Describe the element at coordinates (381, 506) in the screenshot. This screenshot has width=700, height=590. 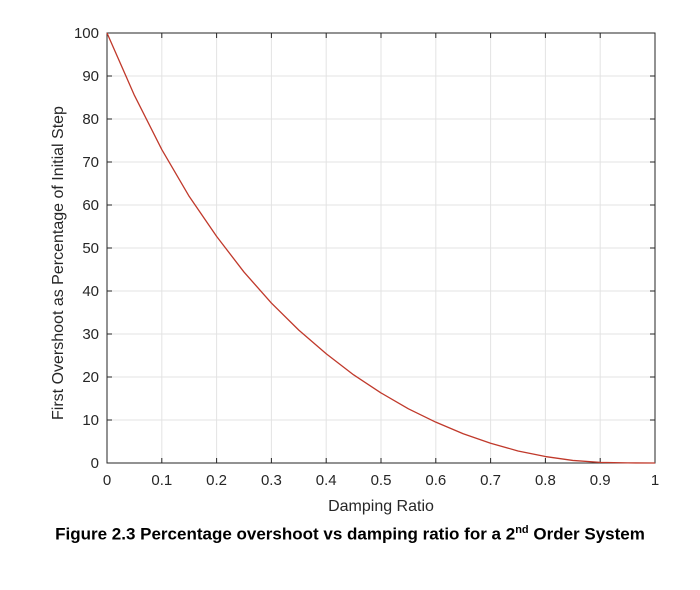
I see `x-axis-label: Damping Ratio` at that location.